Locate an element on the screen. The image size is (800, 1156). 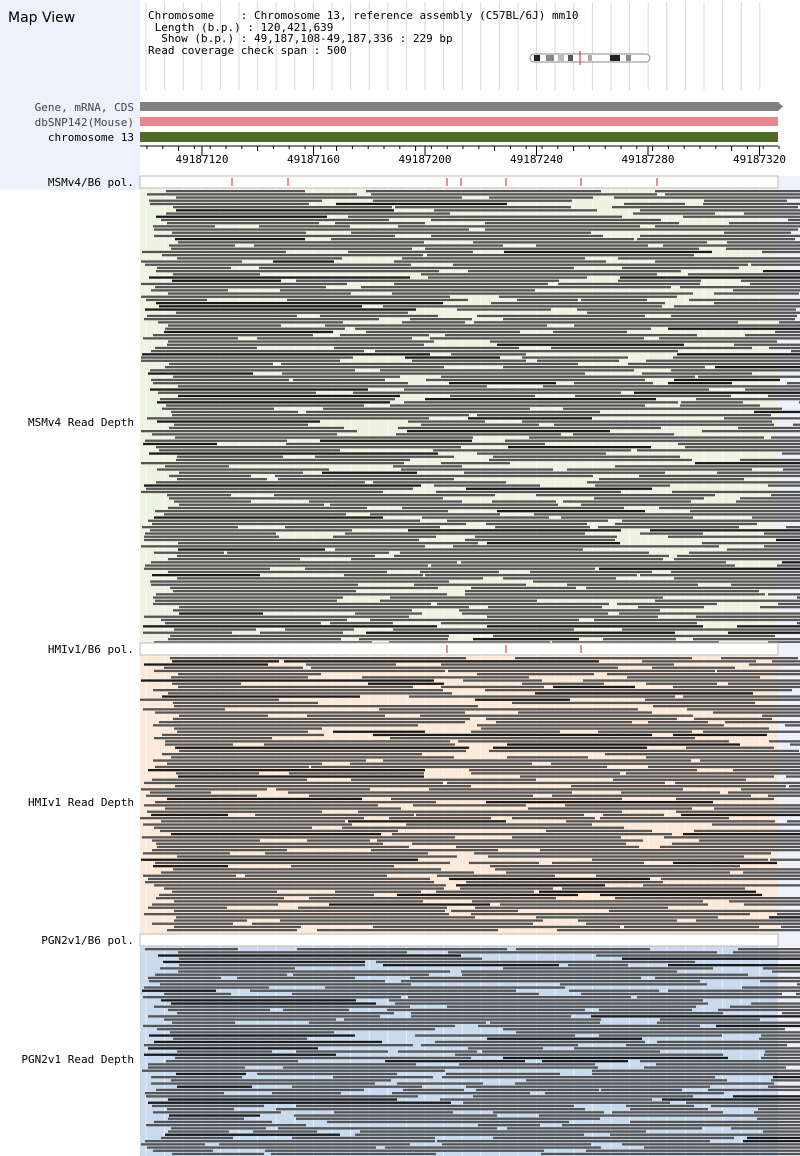
ideogram-band is located at coordinates (615, 58).